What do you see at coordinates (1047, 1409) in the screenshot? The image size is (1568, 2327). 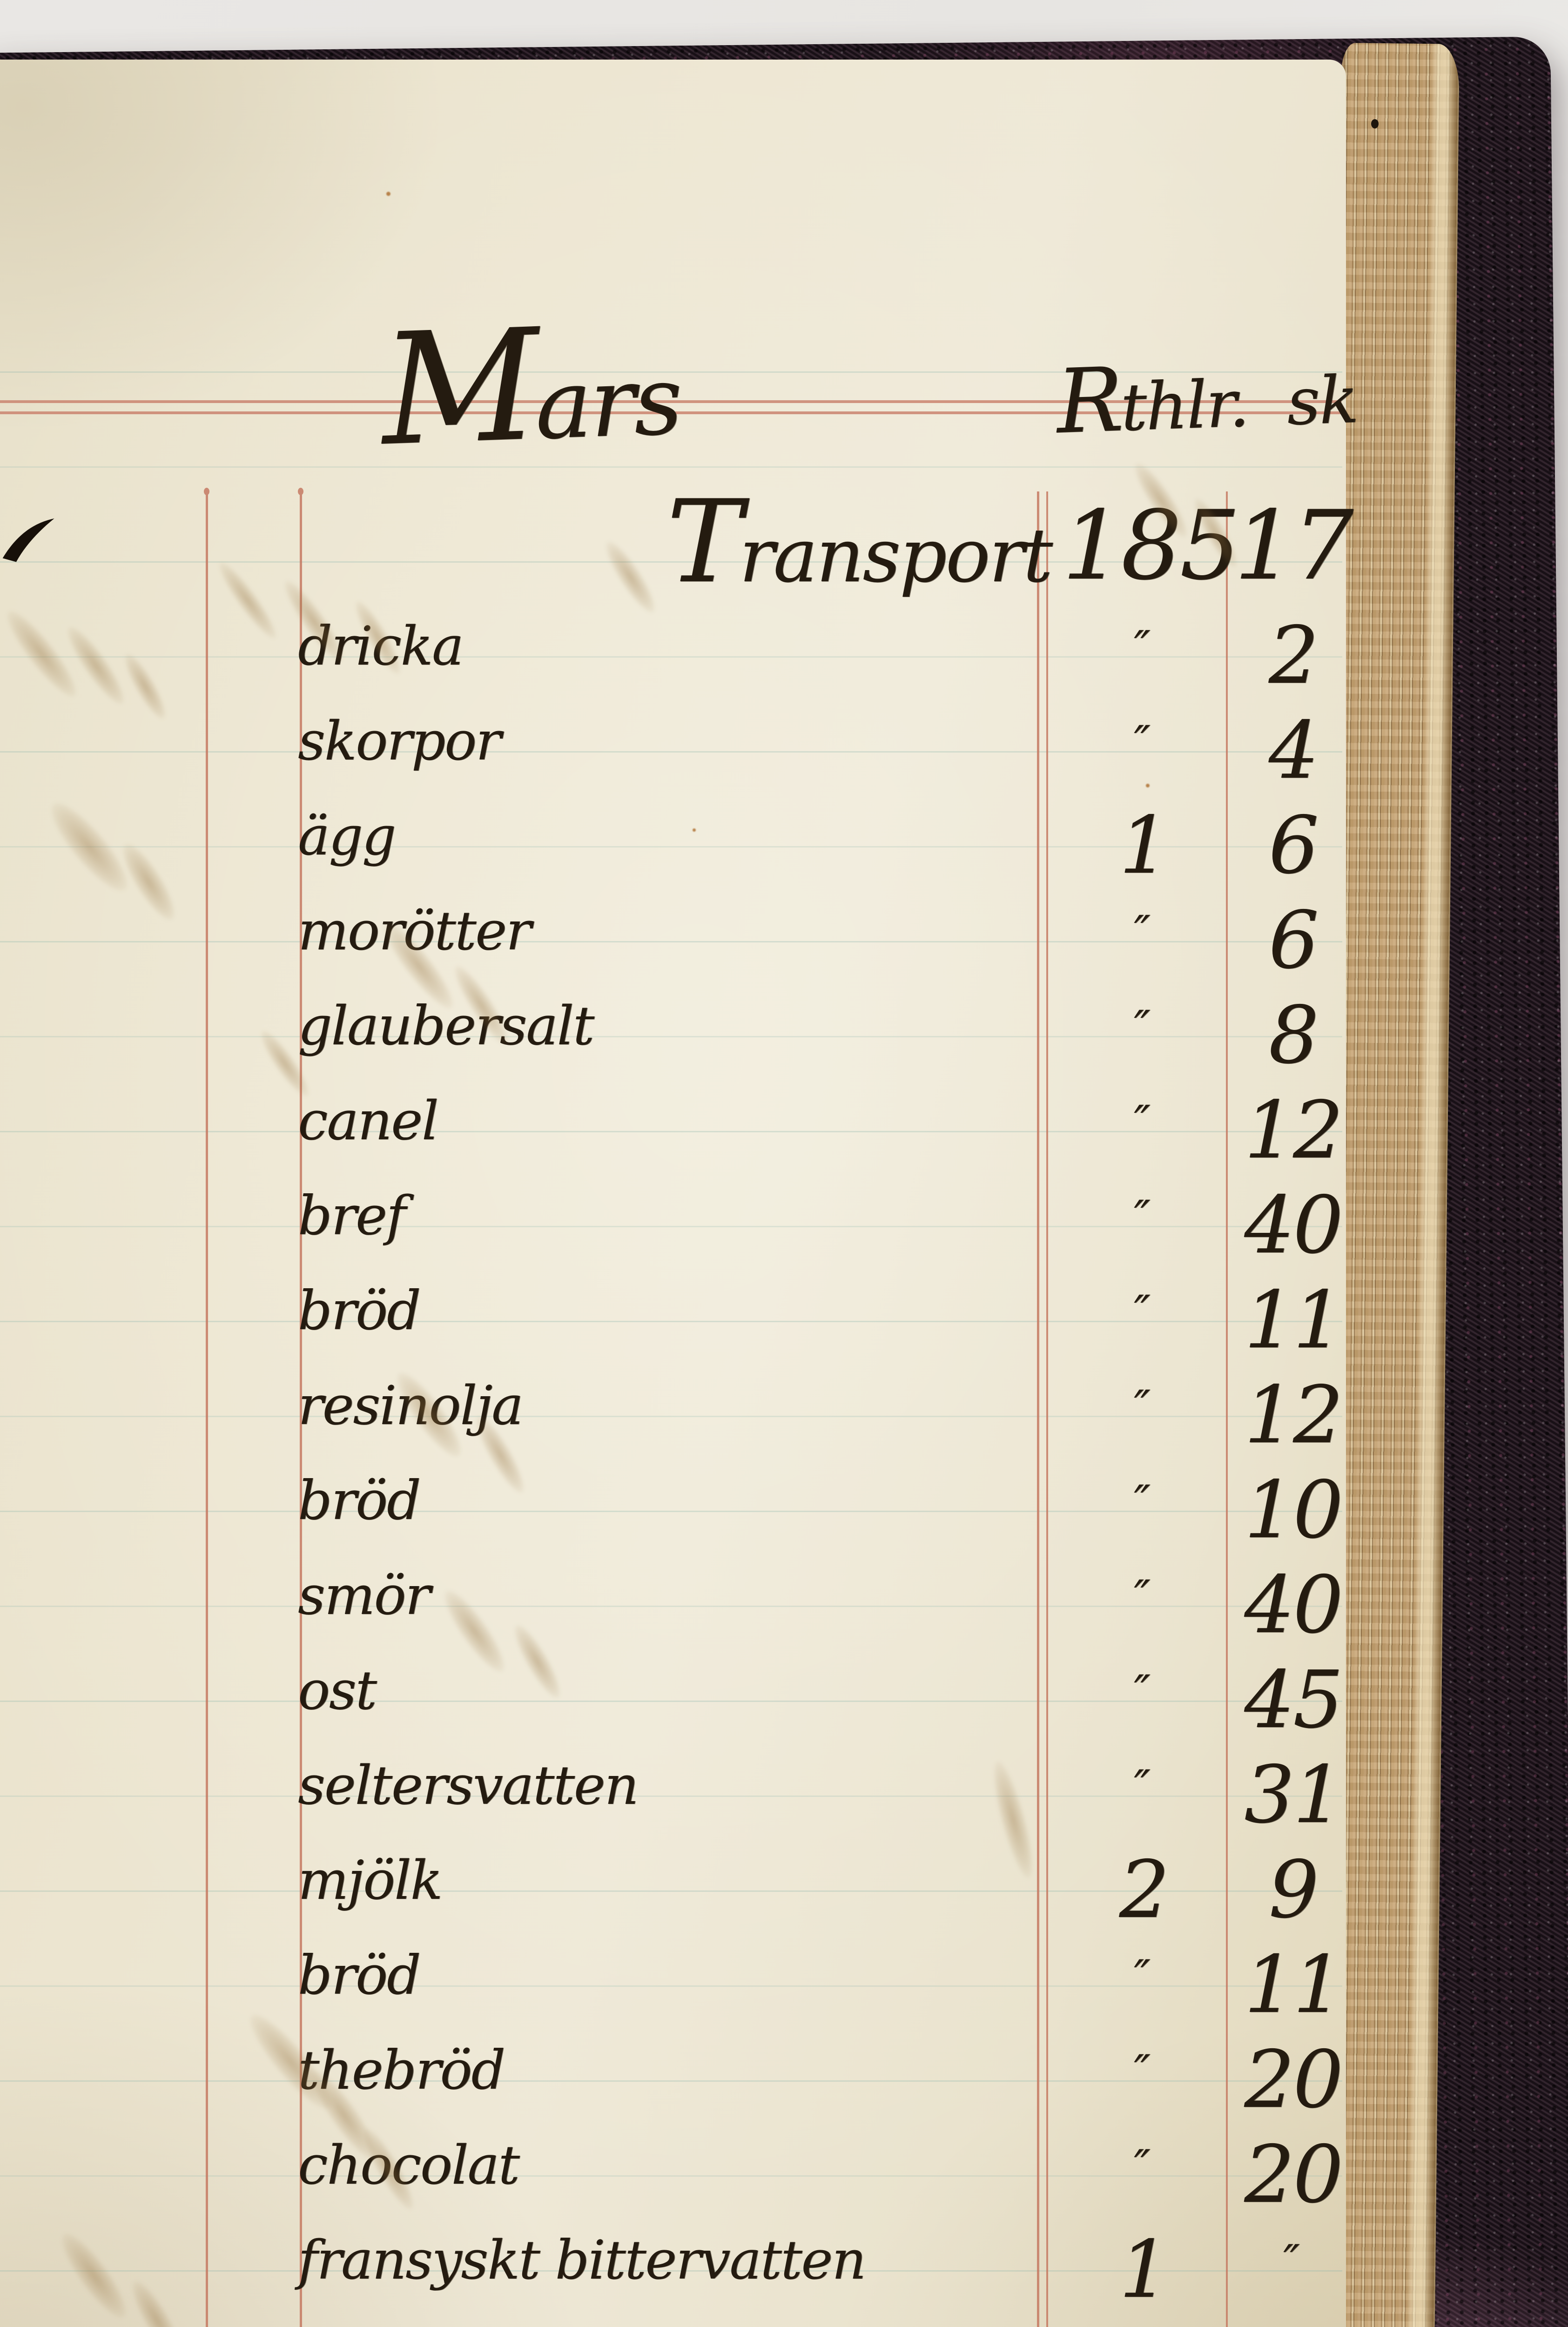 I see `red-column-rule-rthlr-b` at bounding box center [1047, 1409].